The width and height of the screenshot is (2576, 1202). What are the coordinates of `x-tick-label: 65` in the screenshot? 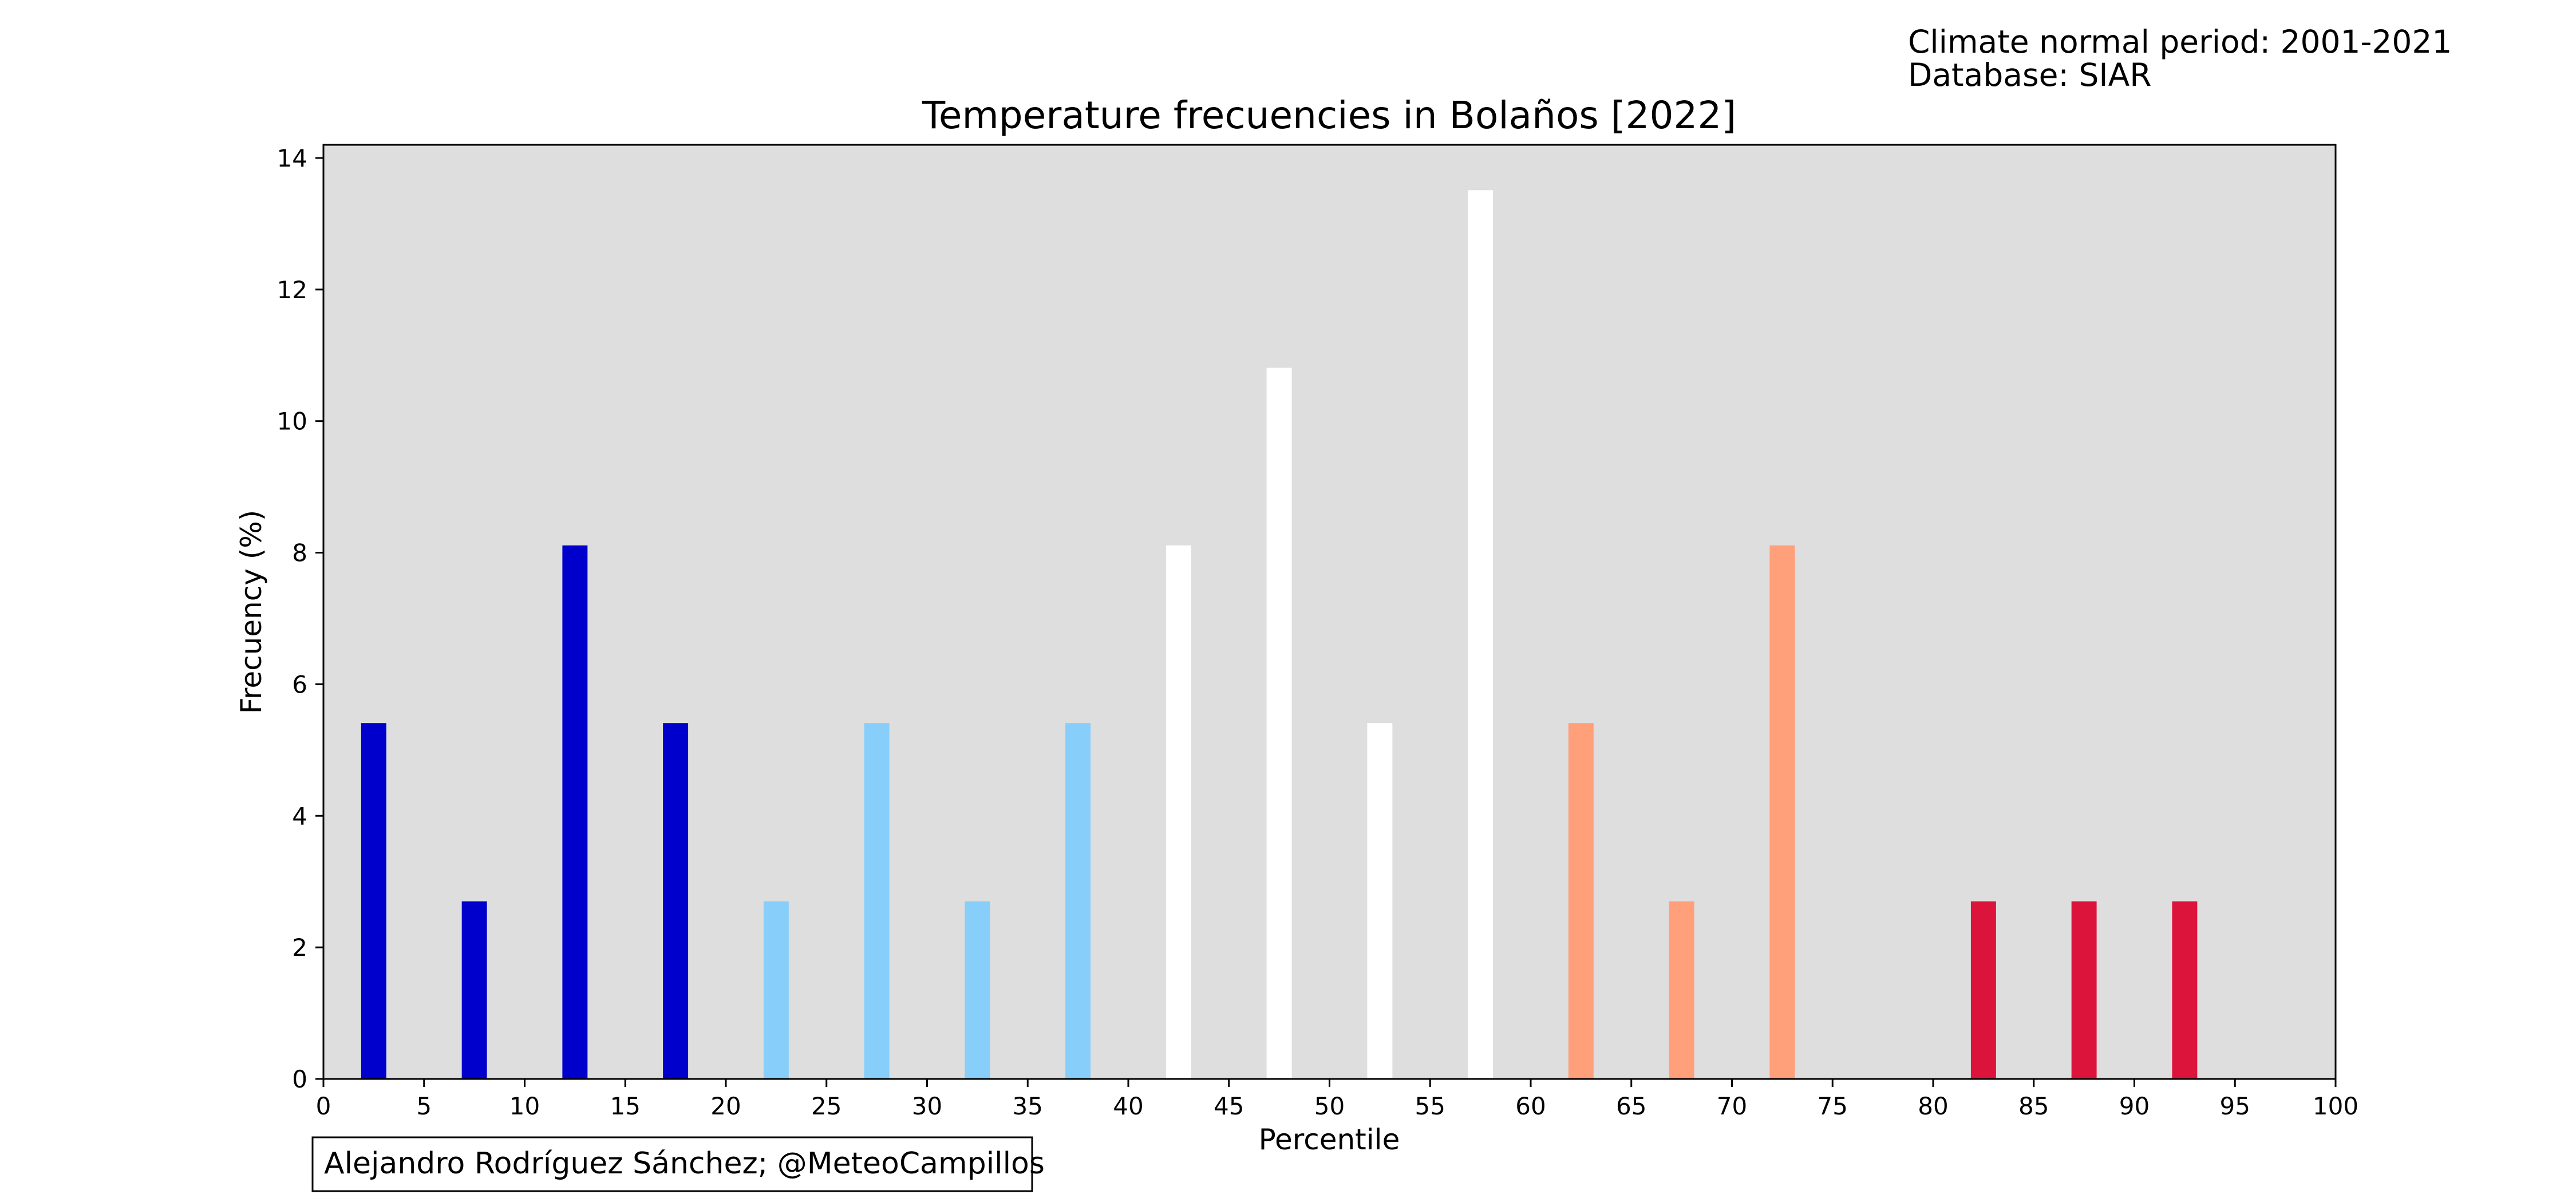 It's located at (1631, 1106).